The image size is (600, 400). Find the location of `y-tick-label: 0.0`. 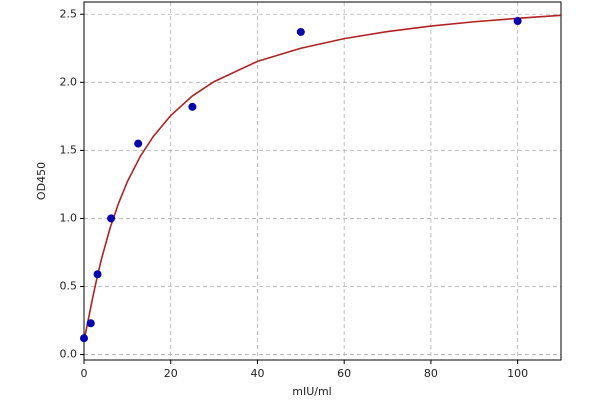

y-tick-label: 0.0 is located at coordinates (69, 354).